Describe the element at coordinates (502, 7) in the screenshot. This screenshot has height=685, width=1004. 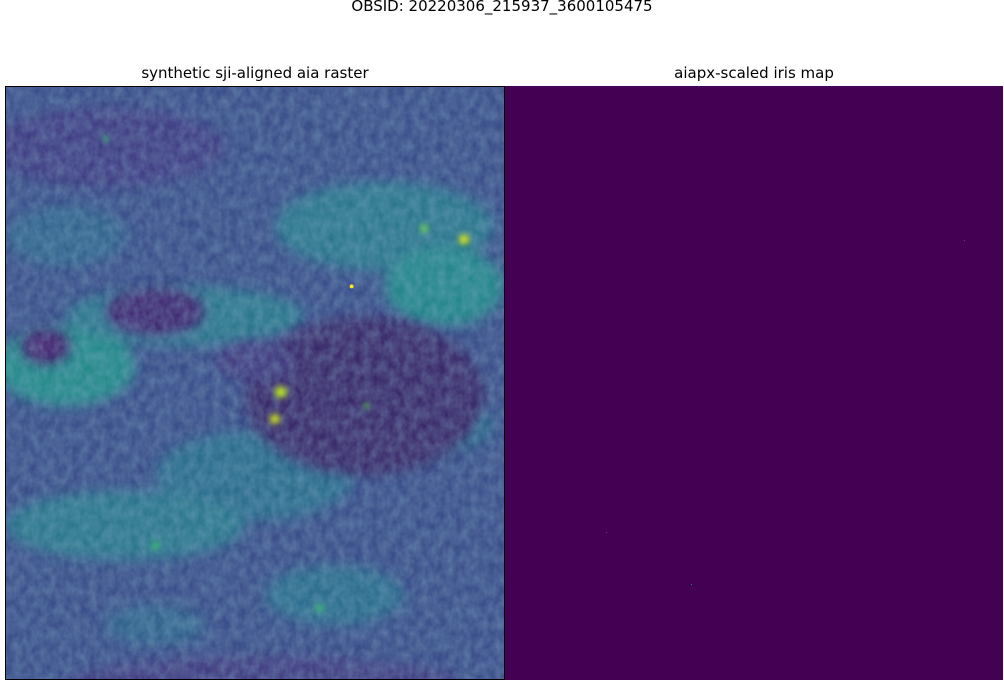
I see `figure-suptitle: OBSID: 20220306_215937_3600105475` at that location.